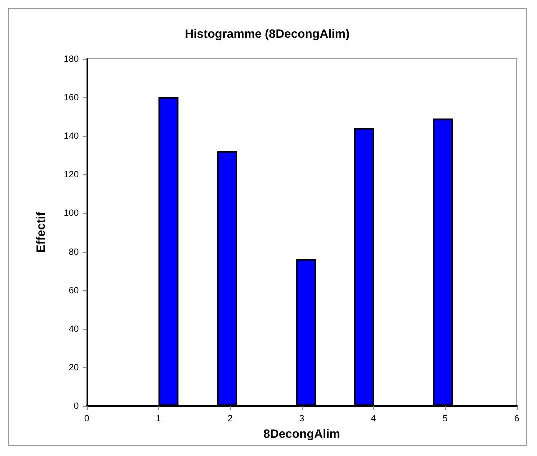  What do you see at coordinates (73, 367) in the screenshot?
I see `y-tick-label: 20` at bounding box center [73, 367].